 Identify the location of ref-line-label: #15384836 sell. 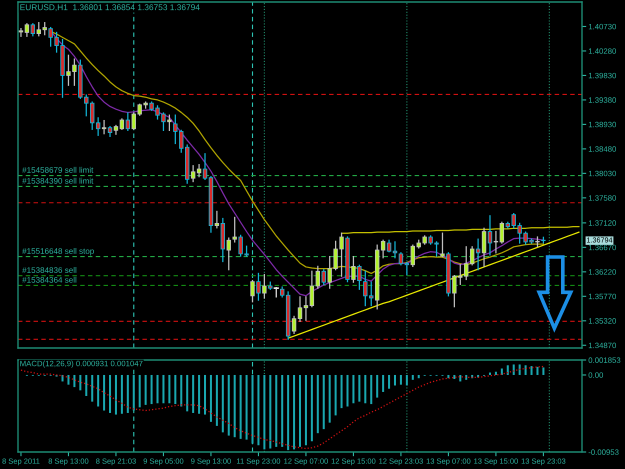
(49, 270).